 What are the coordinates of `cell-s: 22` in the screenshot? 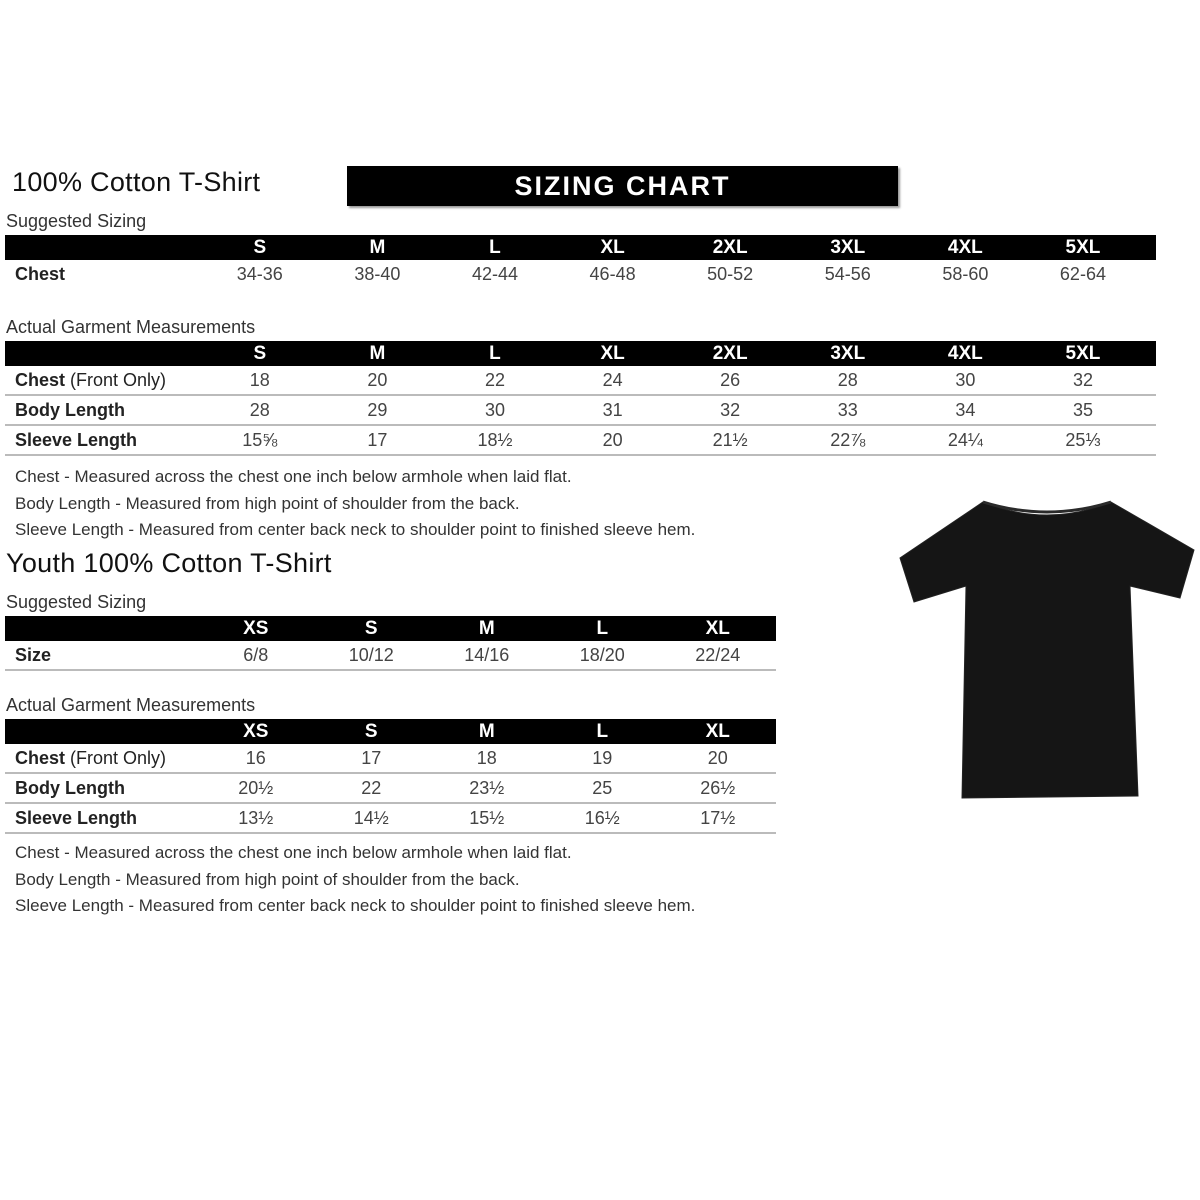 It's located at (371, 787).